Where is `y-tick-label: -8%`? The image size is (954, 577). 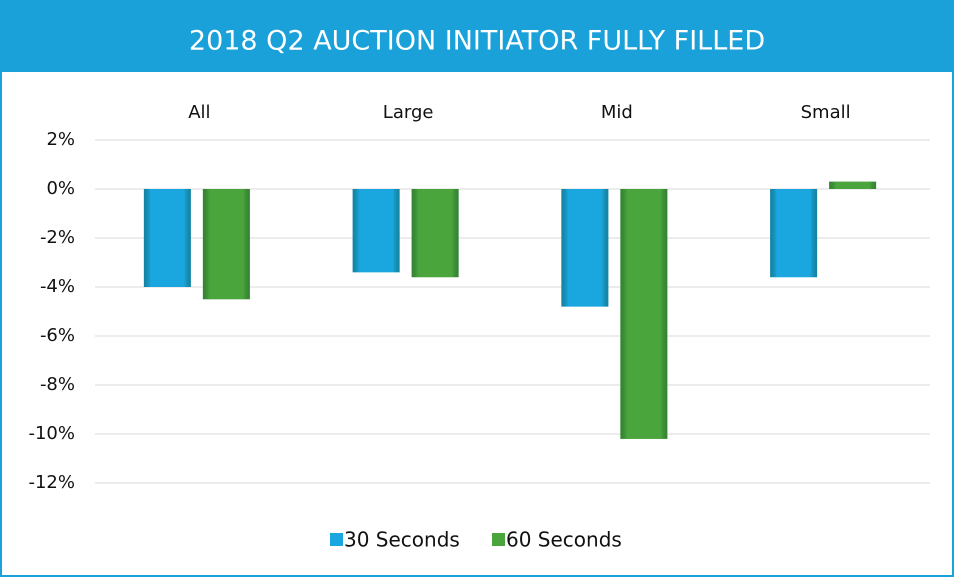 y-tick-label: -8% is located at coordinates (57, 384).